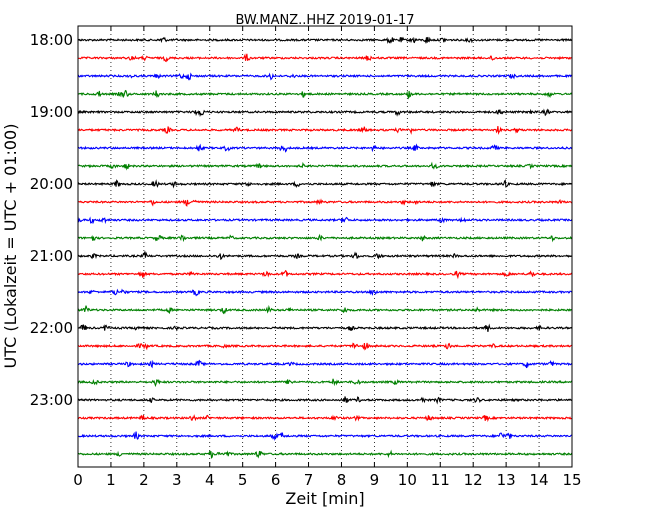  Describe the element at coordinates (325, 184) in the screenshot. I see `trace-2000` at that location.